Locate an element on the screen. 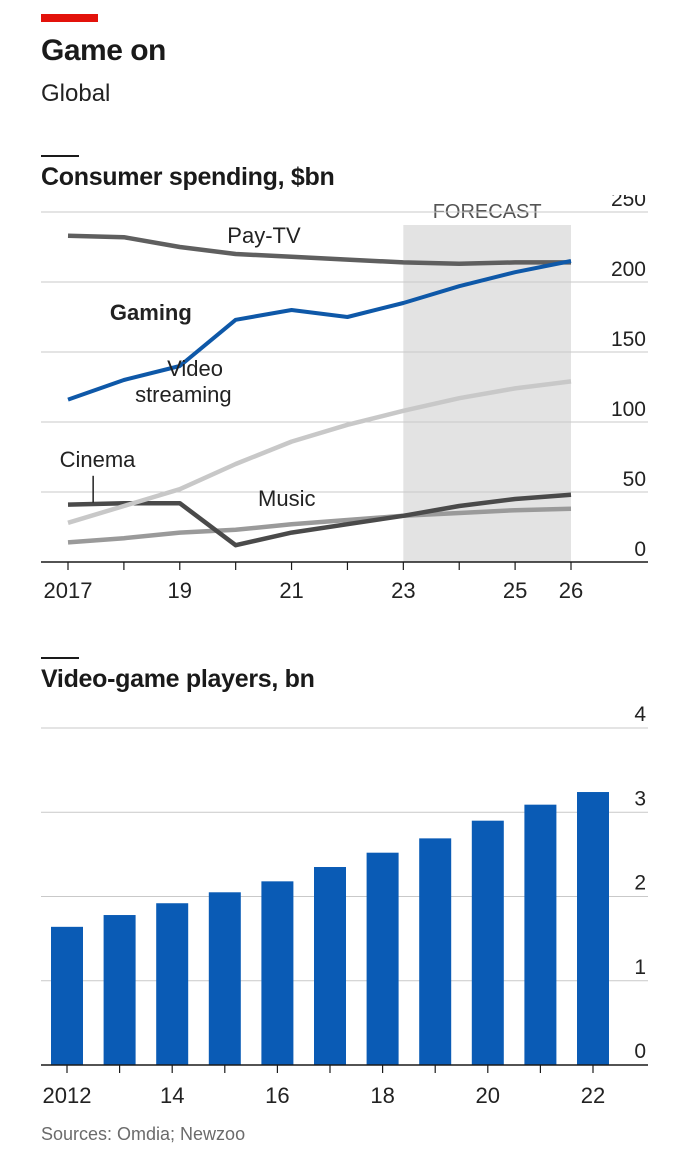 The height and width of the screenshot is (1169, 674). x-tick-label: 21 is located at coordinates (291, 590).